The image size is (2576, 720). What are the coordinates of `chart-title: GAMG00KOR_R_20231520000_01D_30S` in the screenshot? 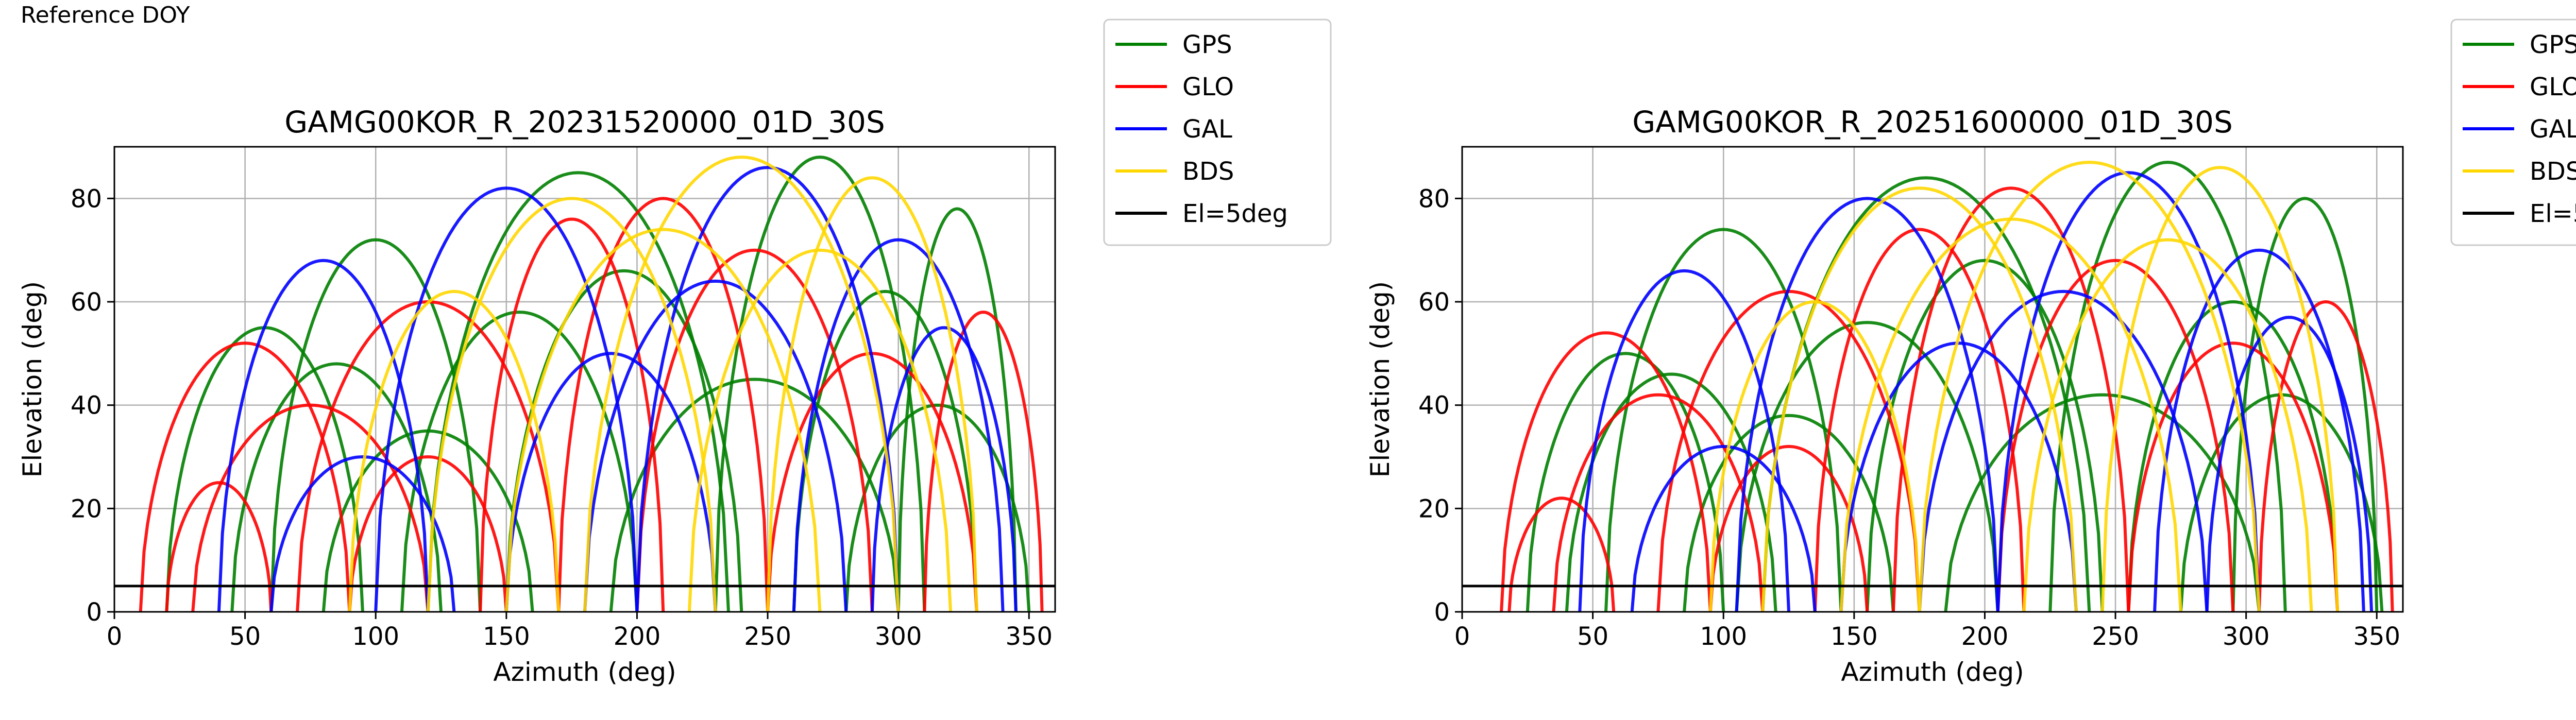 It's located at (584, 122).